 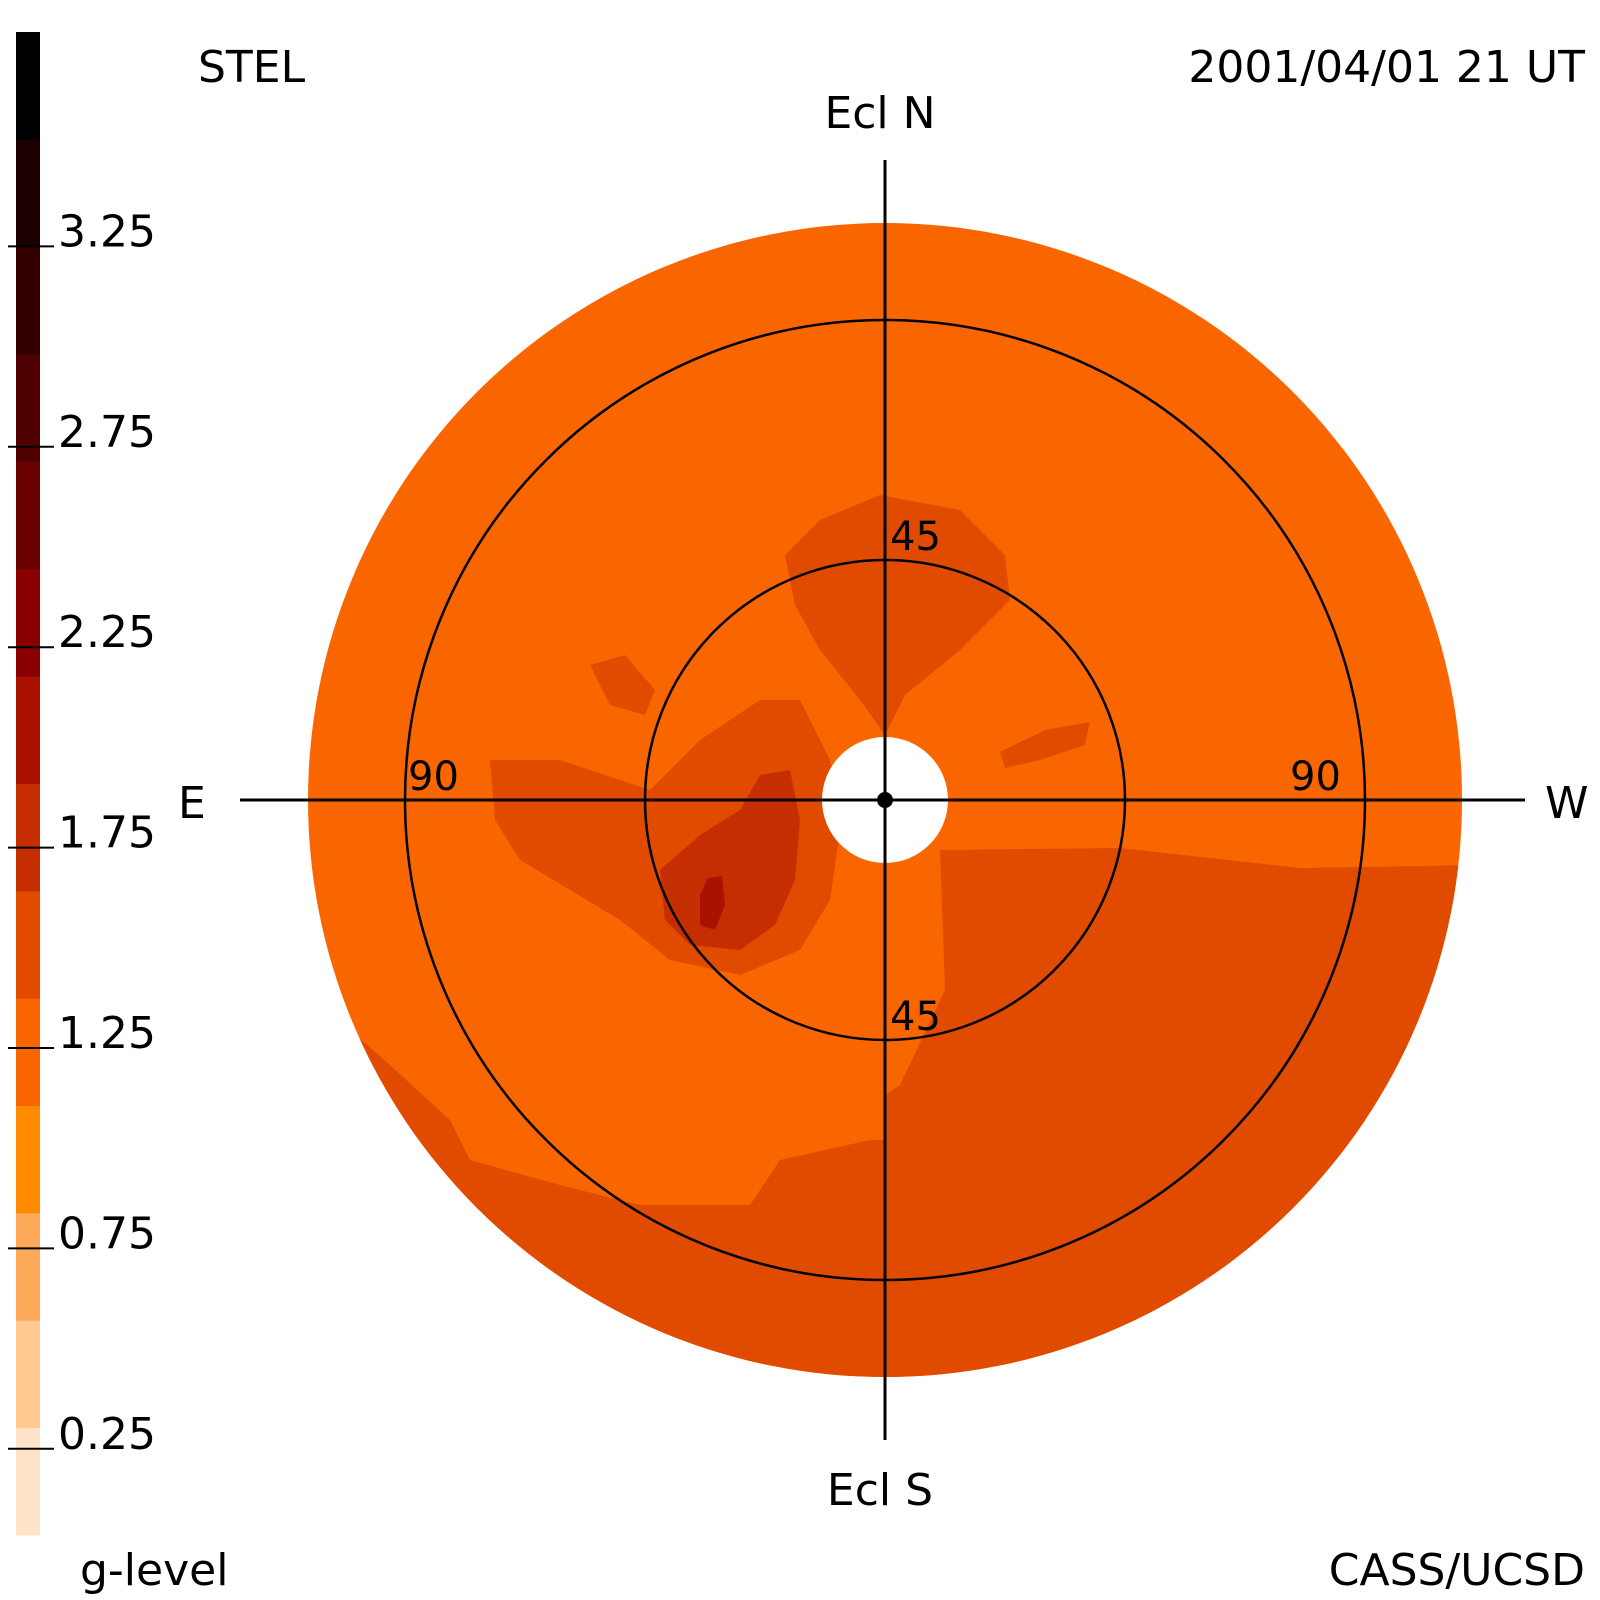 What do you see at coordinates (433, 777) in the screenshot?
I see `ring-label-90-east: 90` at bounding box center [433, 777].